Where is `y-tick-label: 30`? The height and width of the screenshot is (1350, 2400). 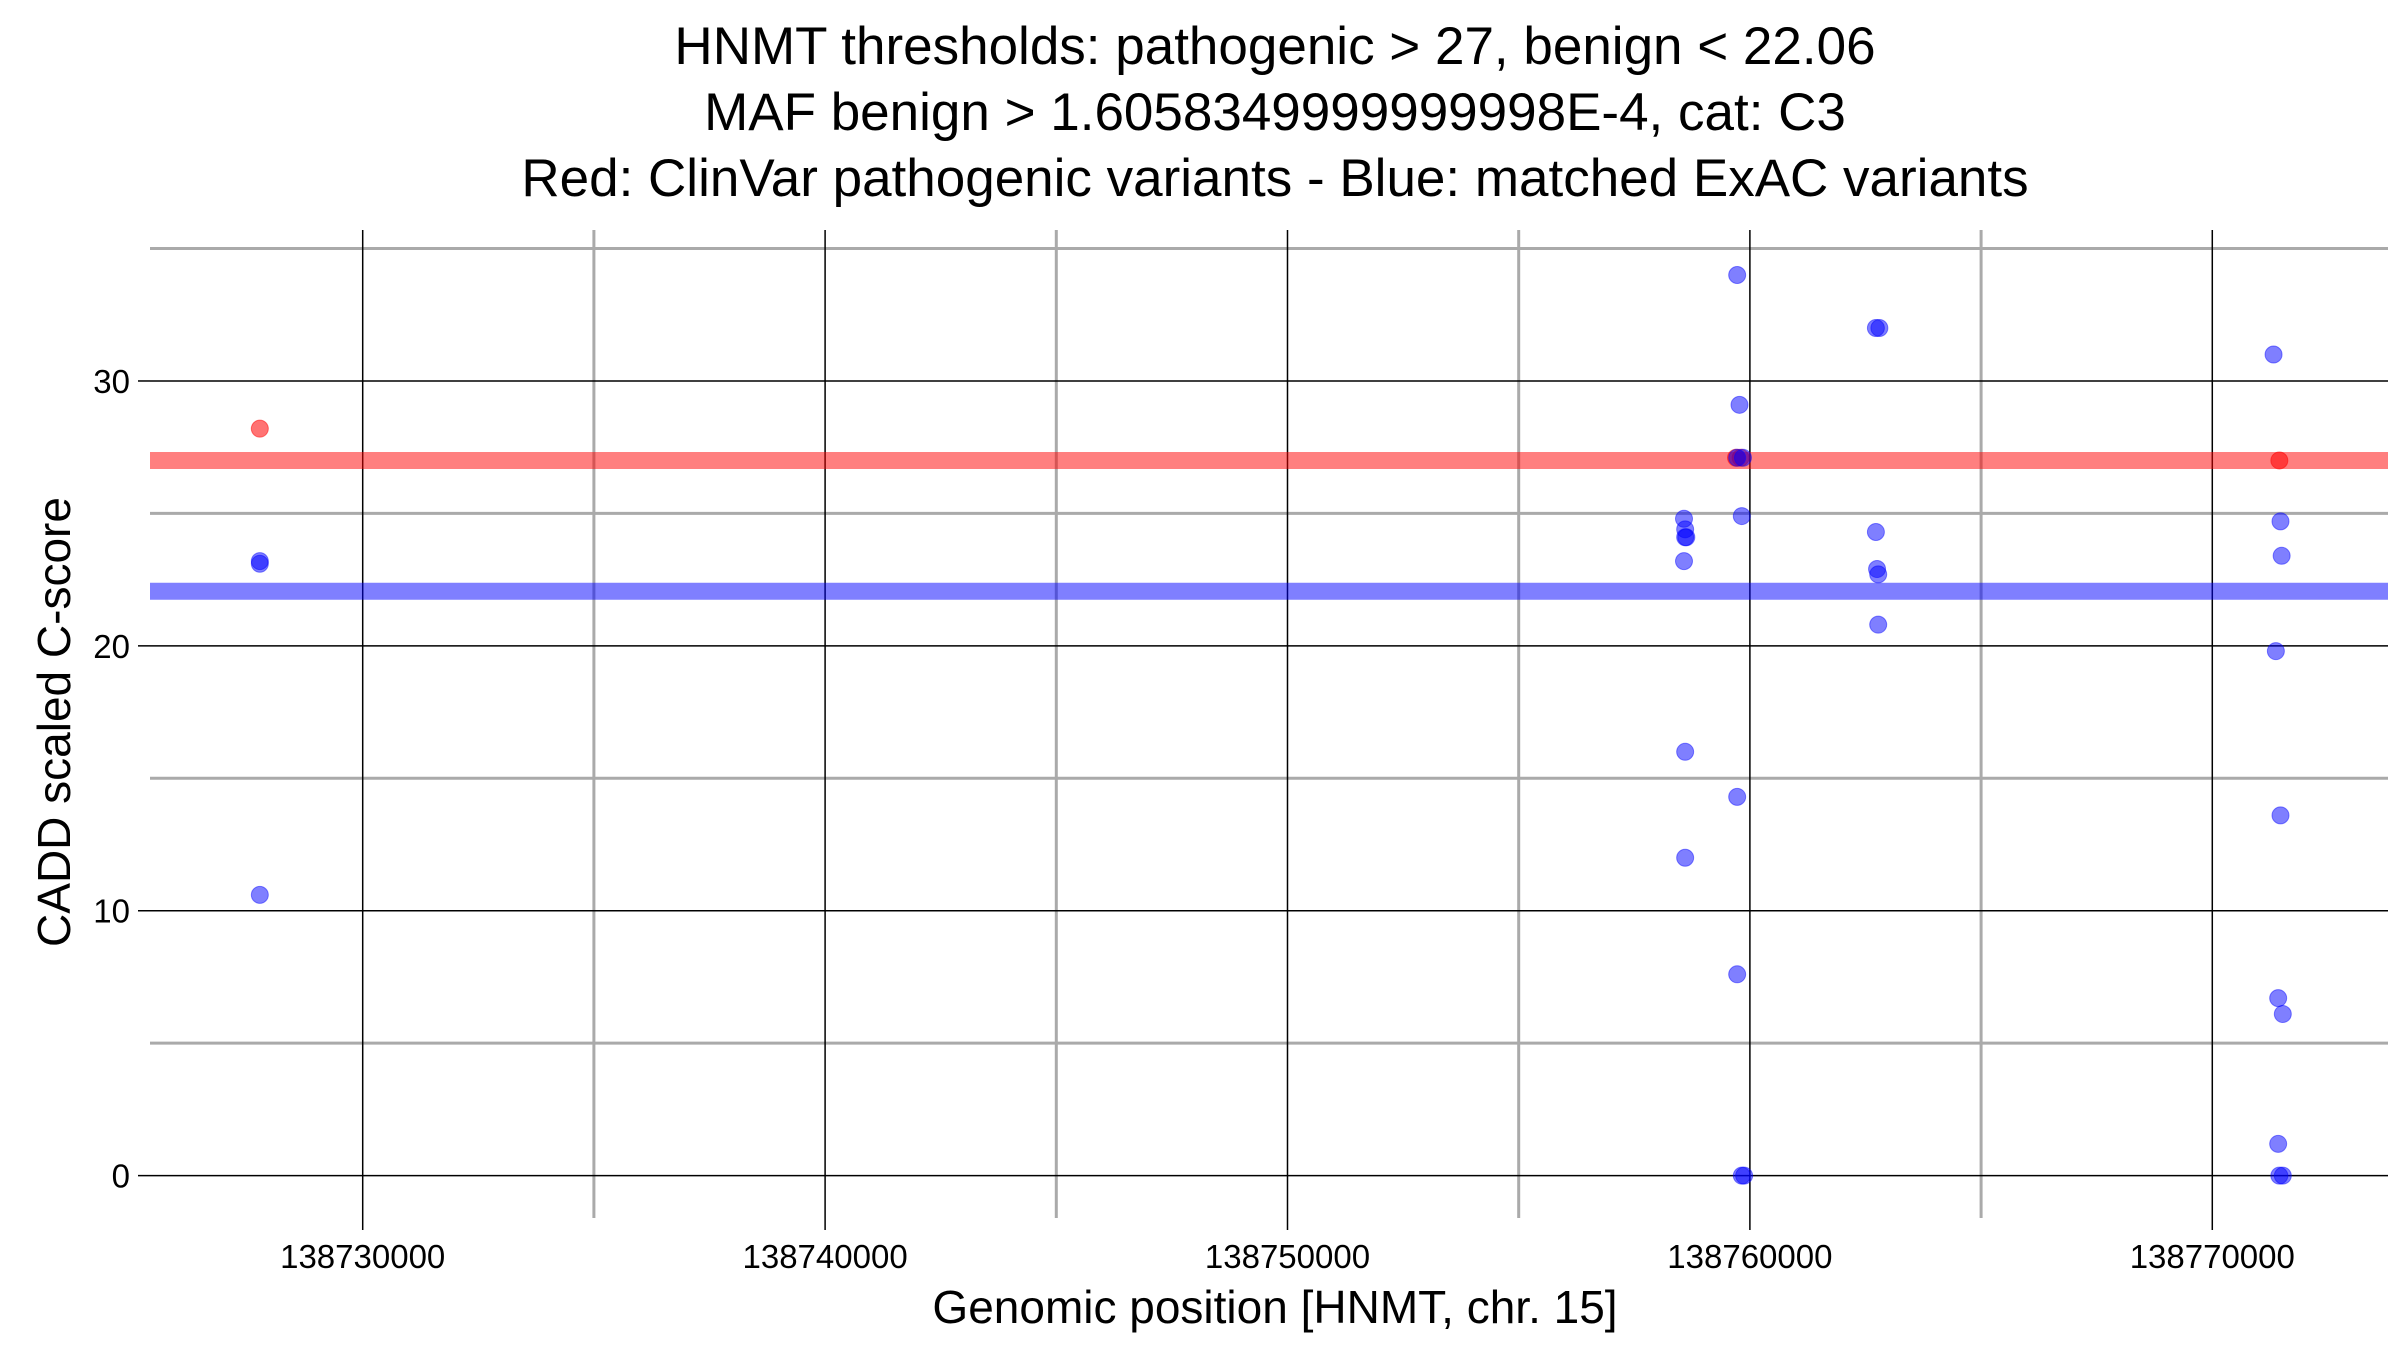 y-tick-label: 30 is located at coordinates (111, 381).